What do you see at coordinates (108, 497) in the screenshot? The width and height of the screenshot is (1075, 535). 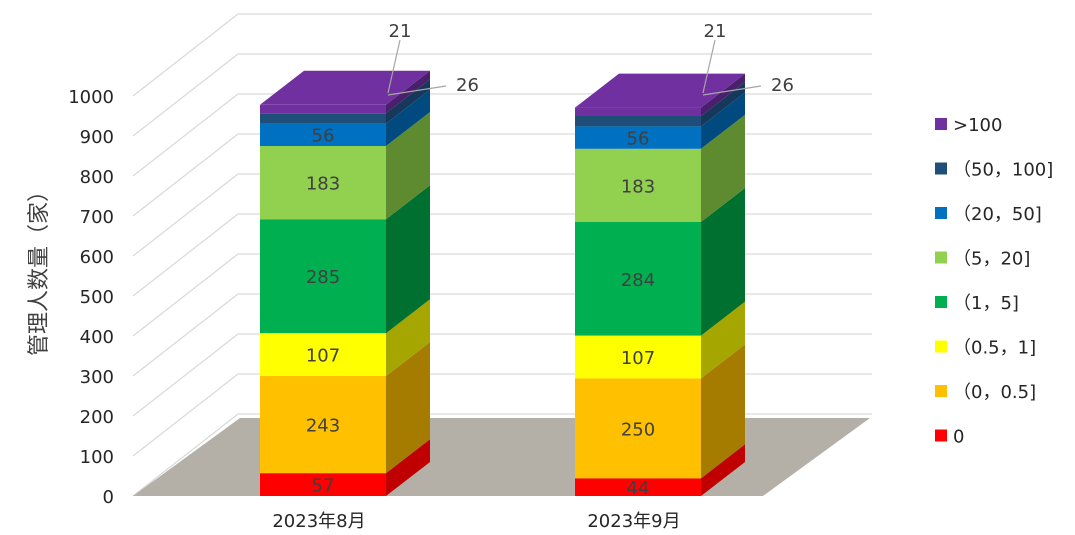 I see `y-tick-label: 0` at bounding box center [108, 497].